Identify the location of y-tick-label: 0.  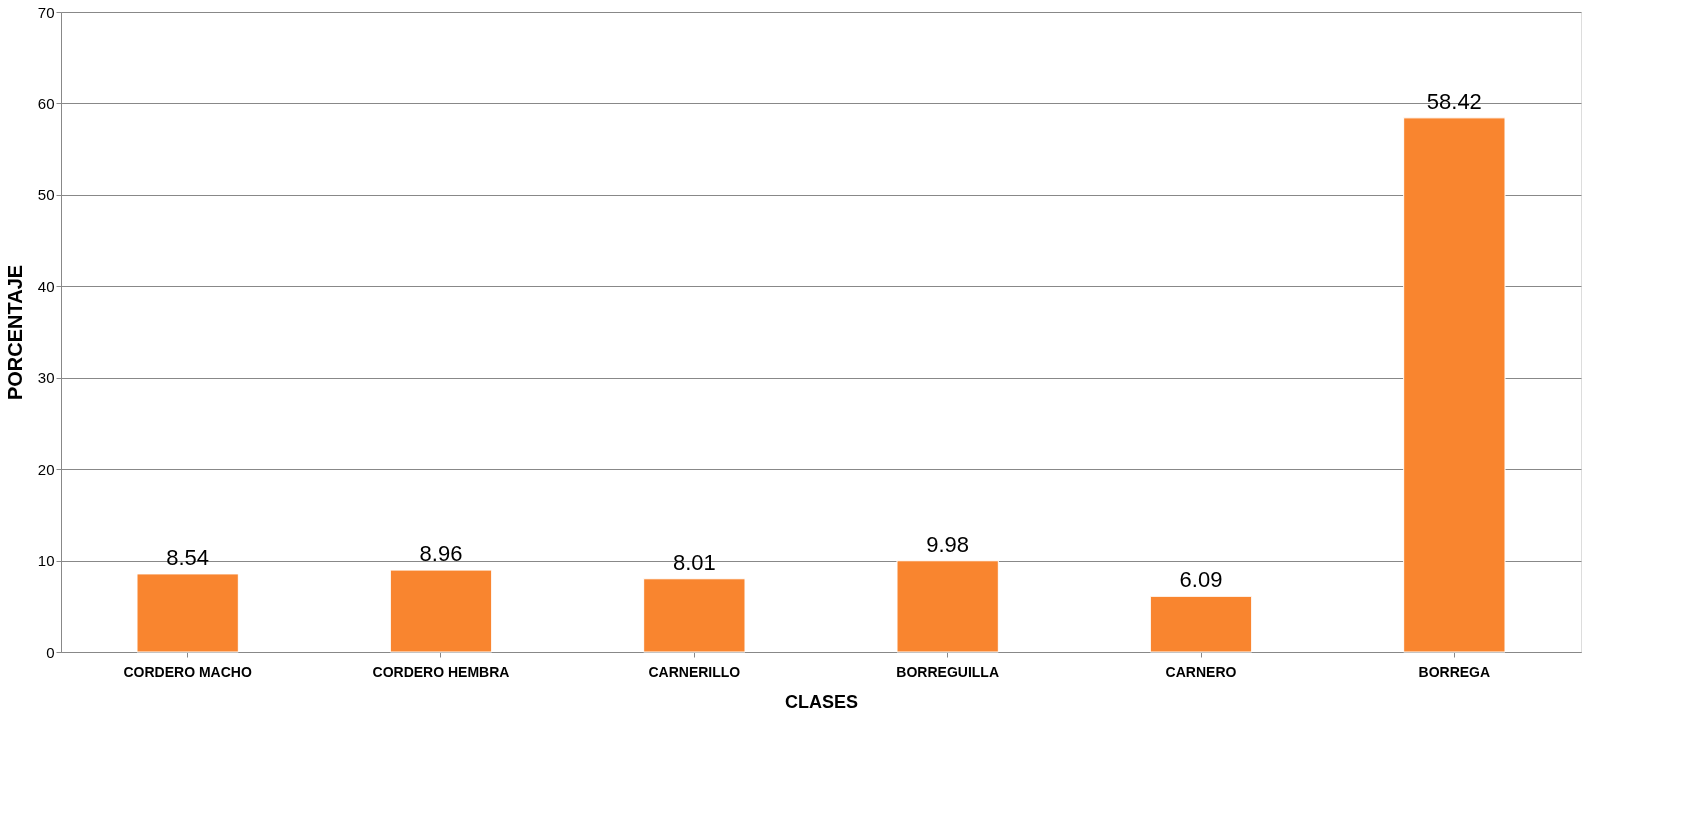
(50, 652).